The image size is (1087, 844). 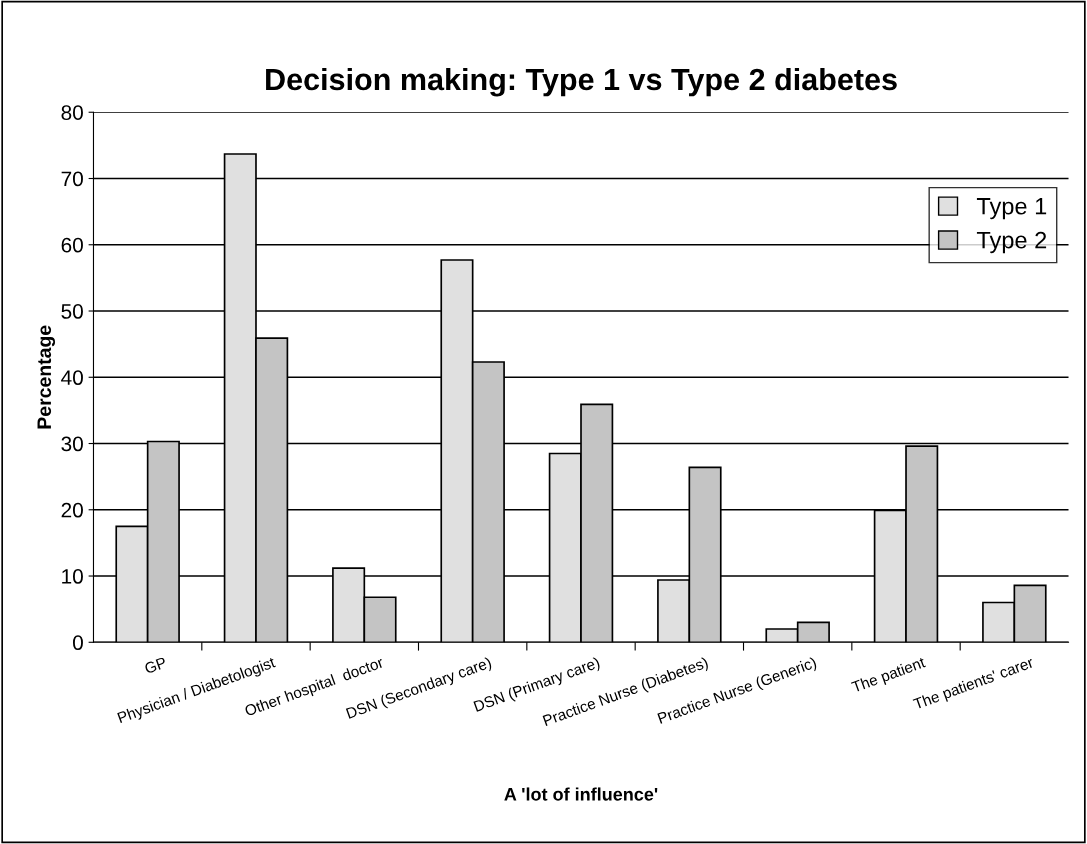 I want to click on y-axis-title: Percentage, so click(x=46, y=377).